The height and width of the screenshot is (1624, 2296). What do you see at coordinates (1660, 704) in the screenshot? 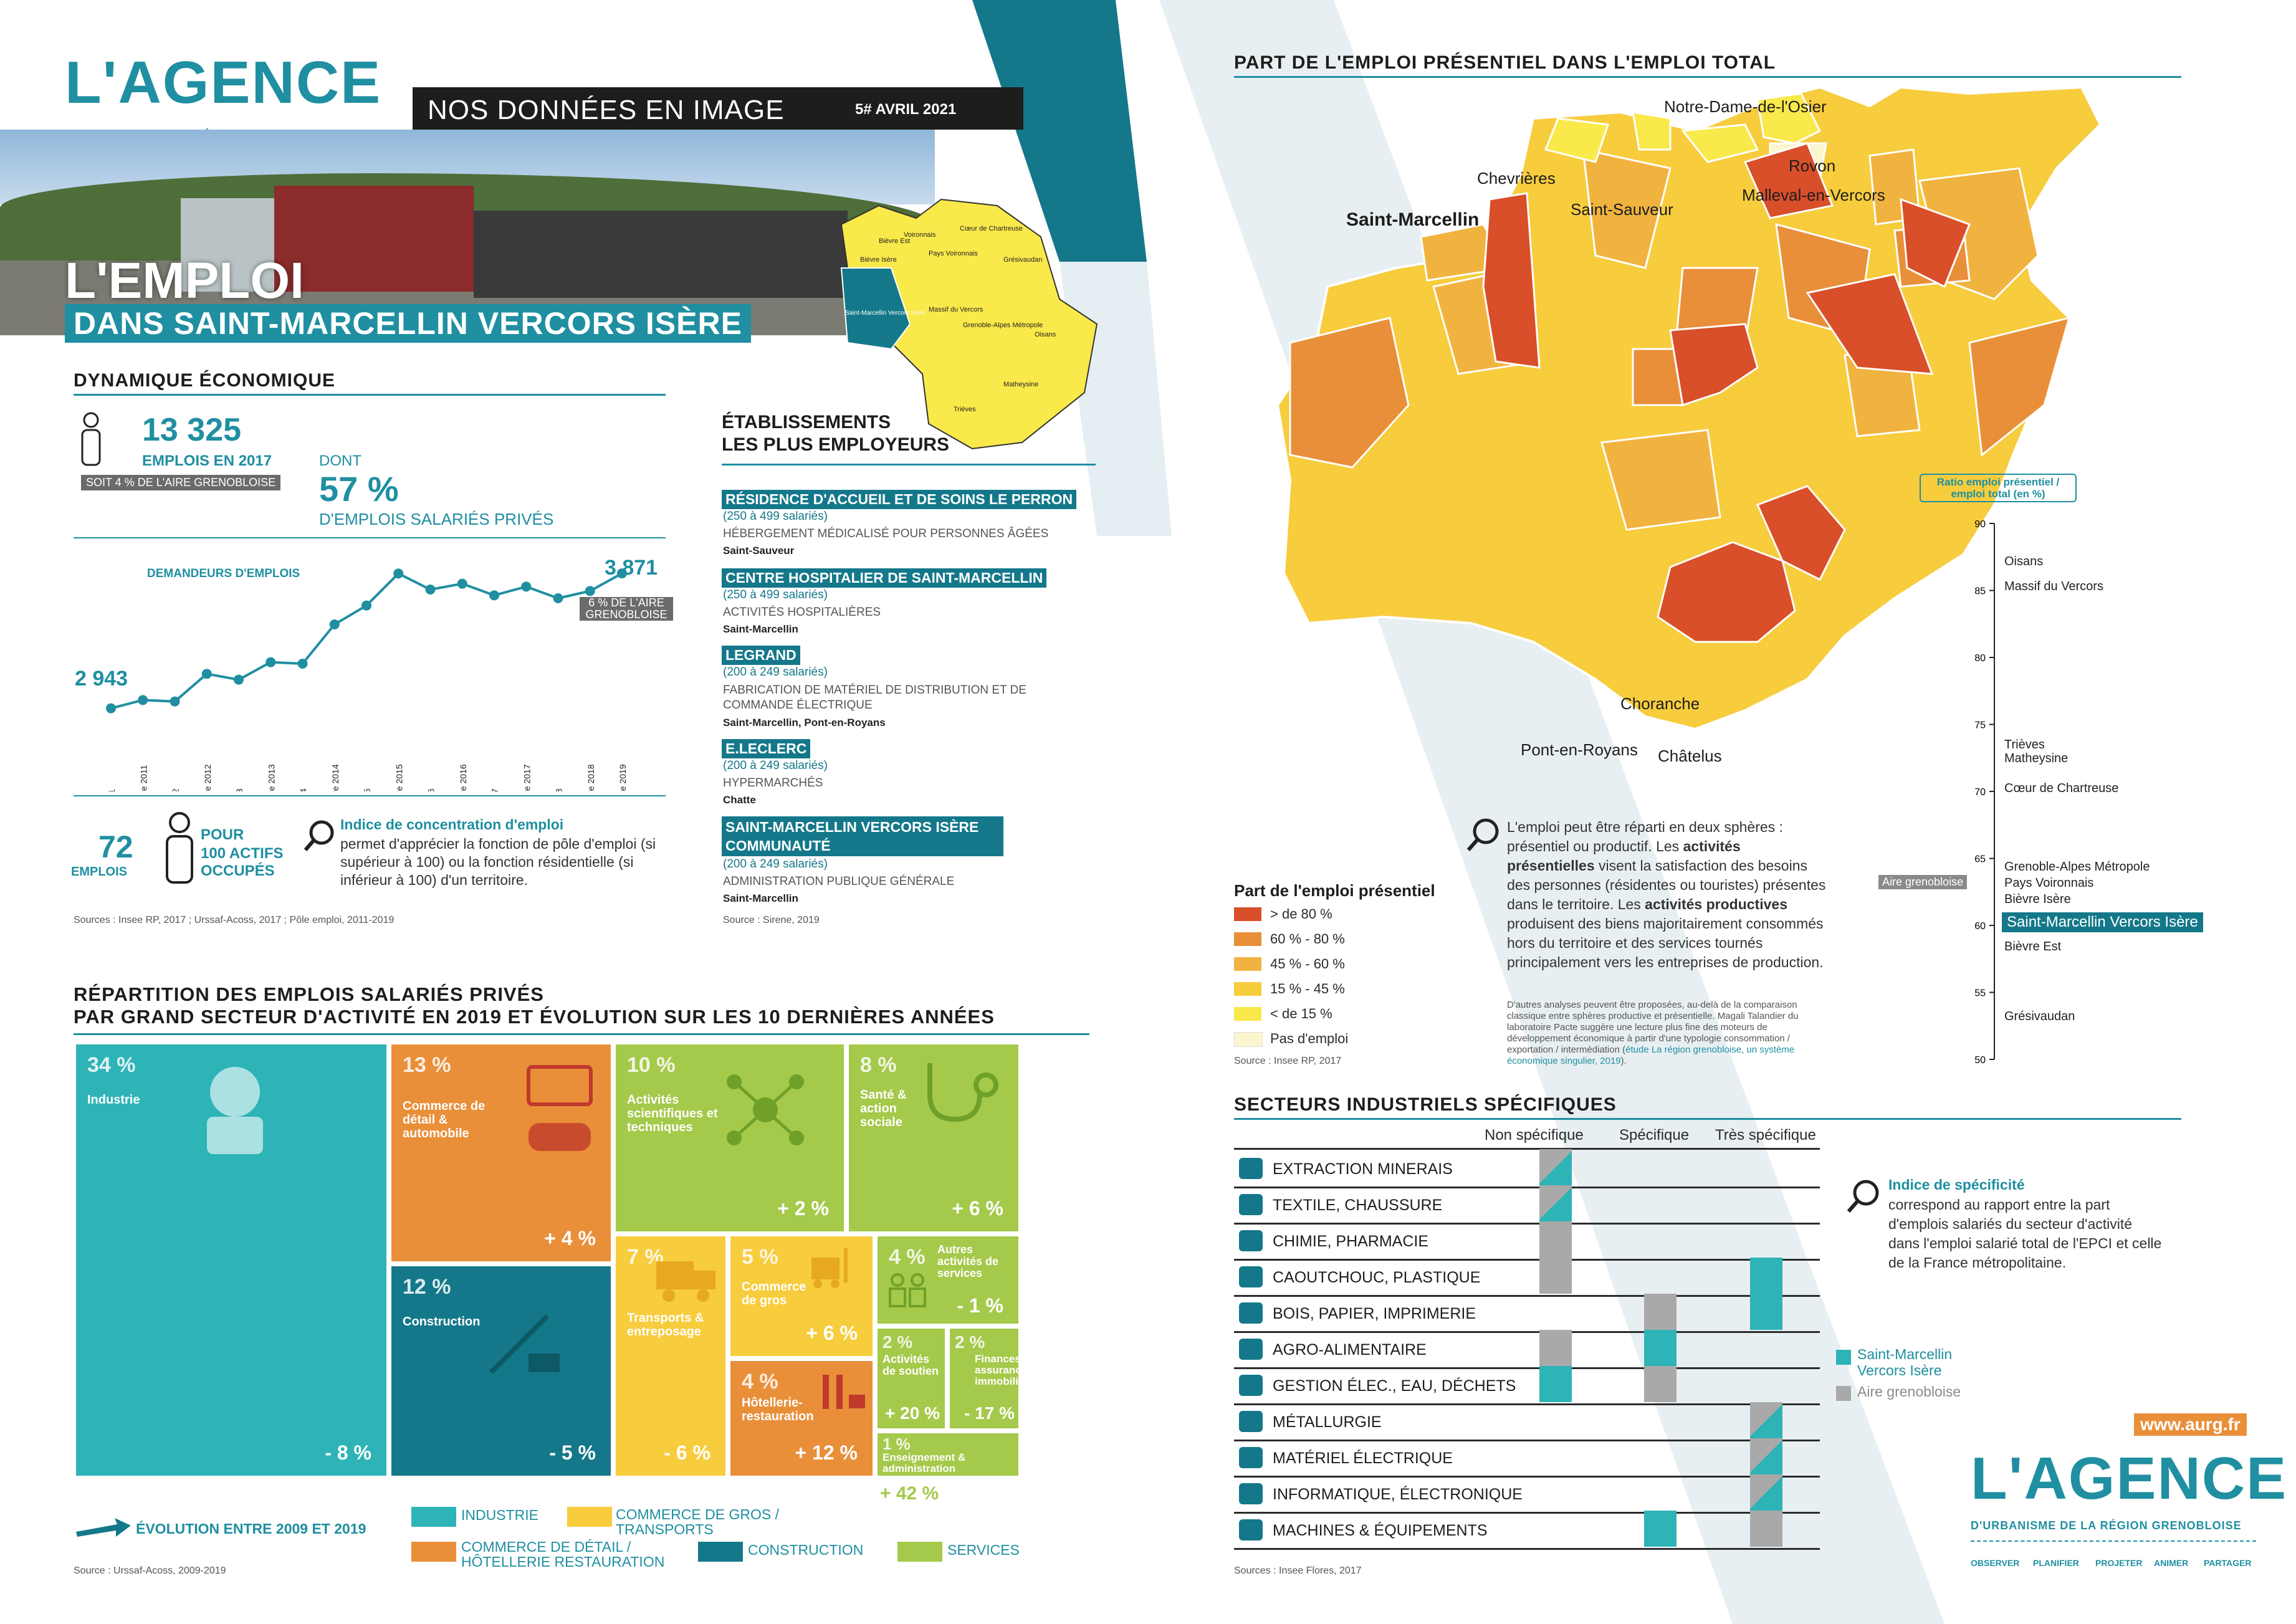
I see `town-label: Choranche` at bounding box center [1660, 704].